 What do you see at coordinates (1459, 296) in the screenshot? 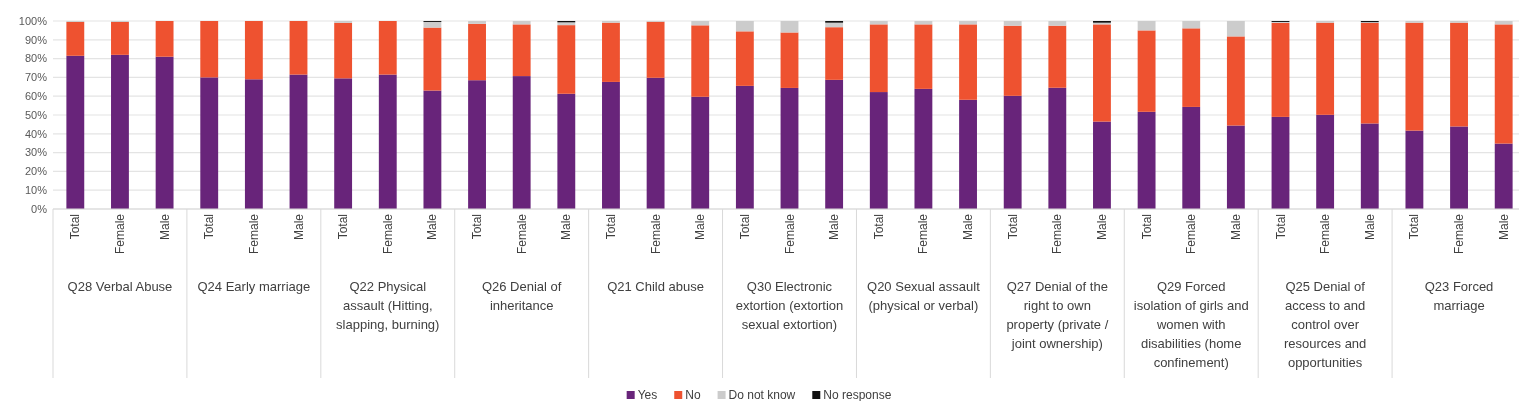
I see `text: Q23 Forced marriage` at bounding box center [1459, 296].